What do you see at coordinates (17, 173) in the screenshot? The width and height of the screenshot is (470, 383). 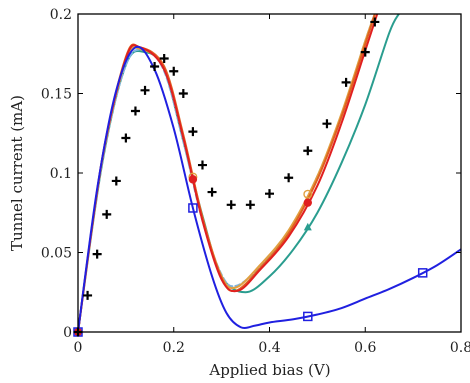 I see `y-axis-title: Tunnel current (mA)` at bounding box center [17, 173].